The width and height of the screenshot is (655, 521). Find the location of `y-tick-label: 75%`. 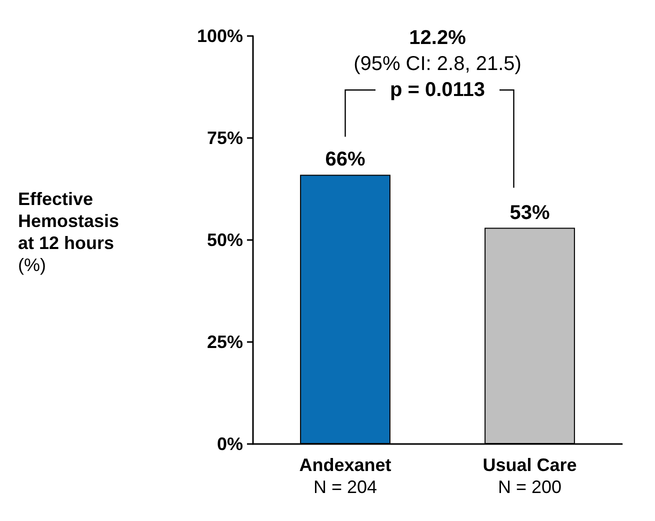

y-tick-label: 75% is located at coordinates (224, 138).